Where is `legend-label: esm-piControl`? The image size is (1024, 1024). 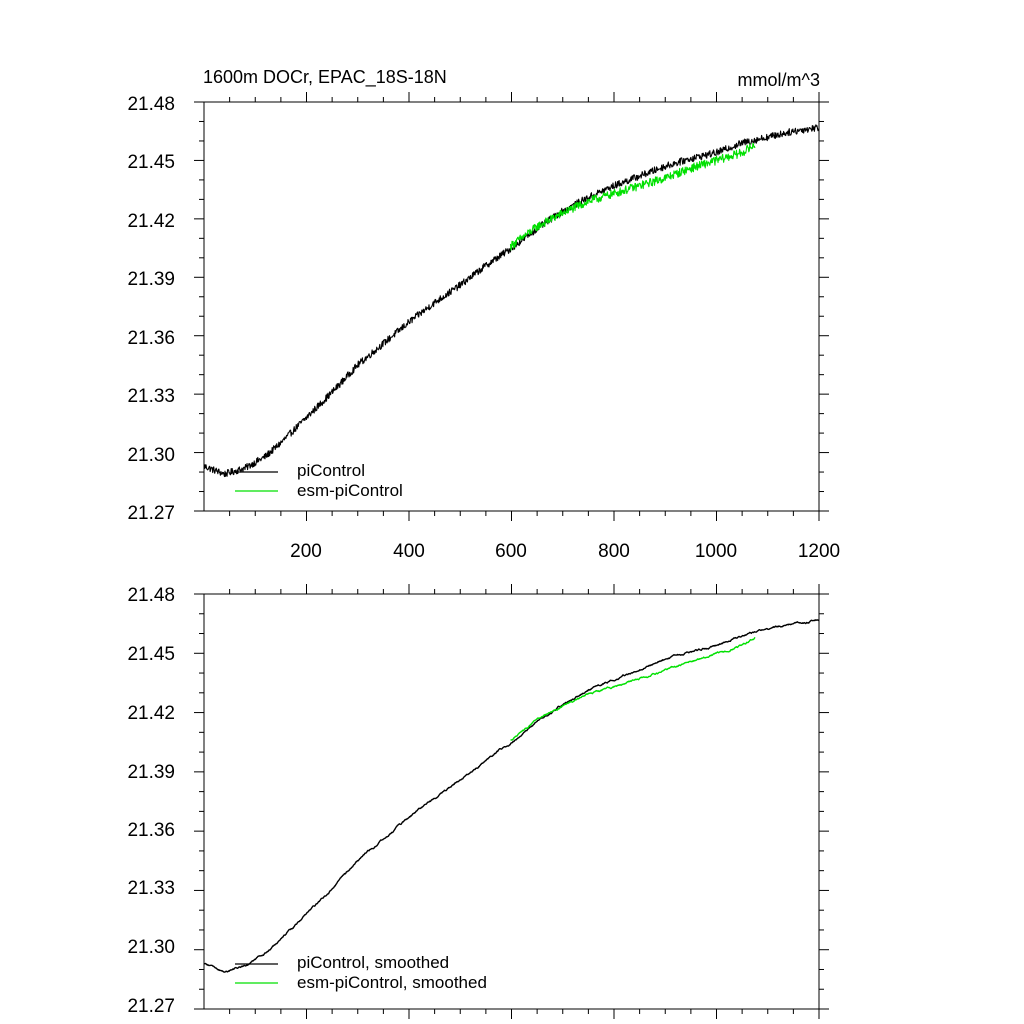 legend-label: esm-piControl is located at coordinates (350, 490).